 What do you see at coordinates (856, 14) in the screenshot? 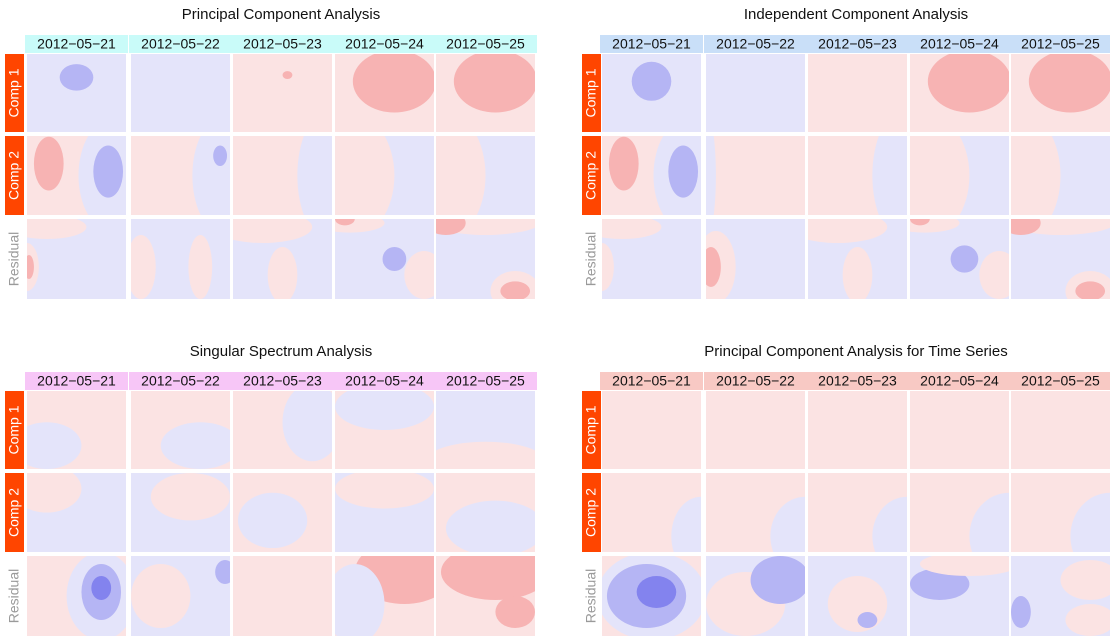
I see `panel-title: Independent Component Analysis` at bounding box center [856, 14].